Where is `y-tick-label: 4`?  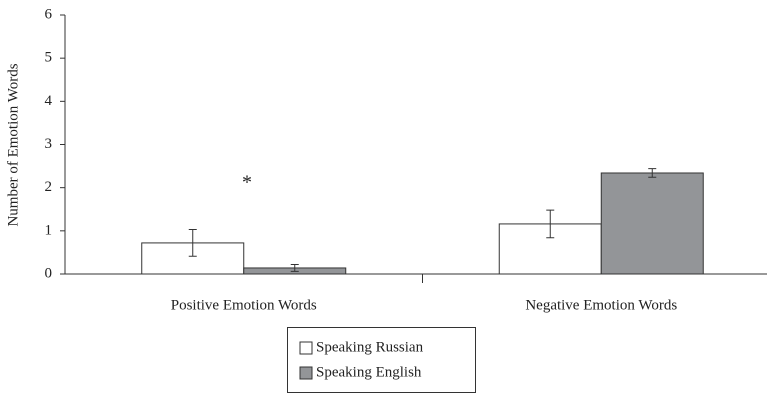
y-tick-label: 4 is located at coordinates (49, 101).